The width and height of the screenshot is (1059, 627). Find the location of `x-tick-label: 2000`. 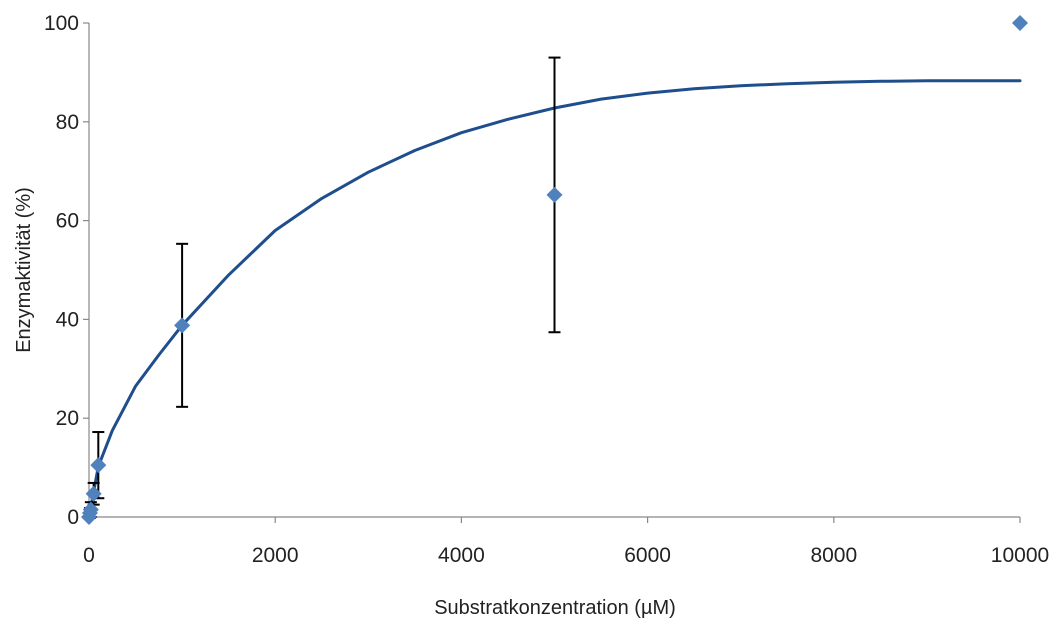

x-tick-label: 2000 is located at coordinates (275, 555).